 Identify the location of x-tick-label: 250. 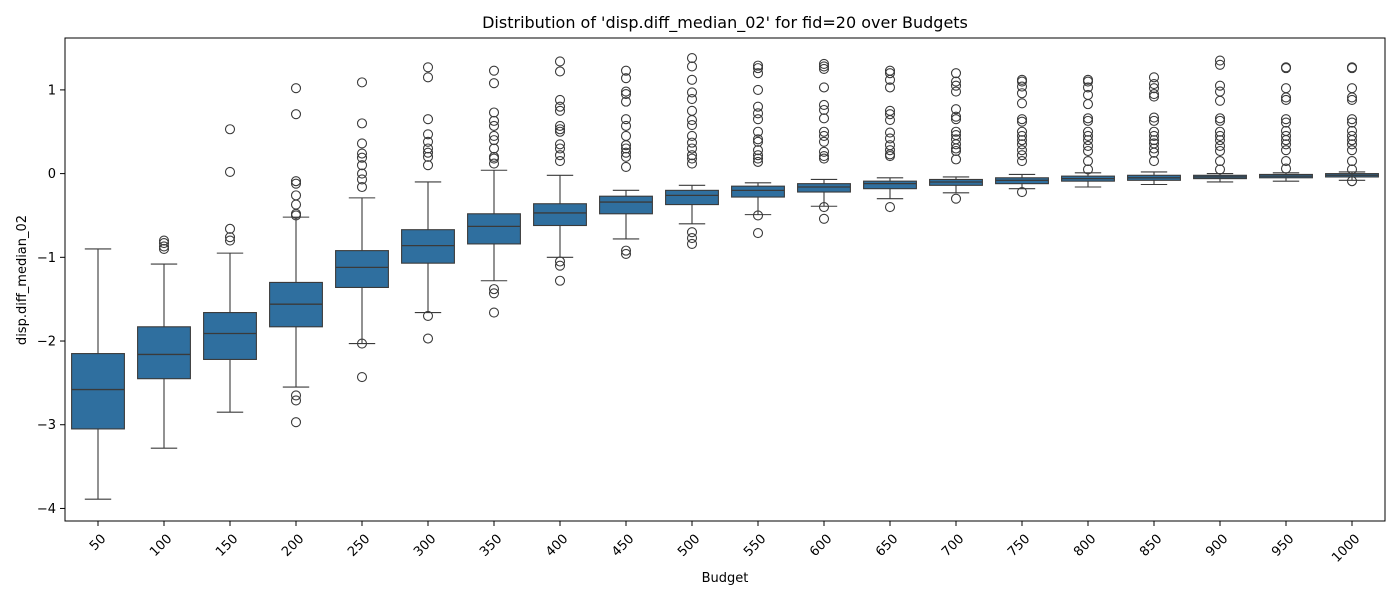
(359, 546).